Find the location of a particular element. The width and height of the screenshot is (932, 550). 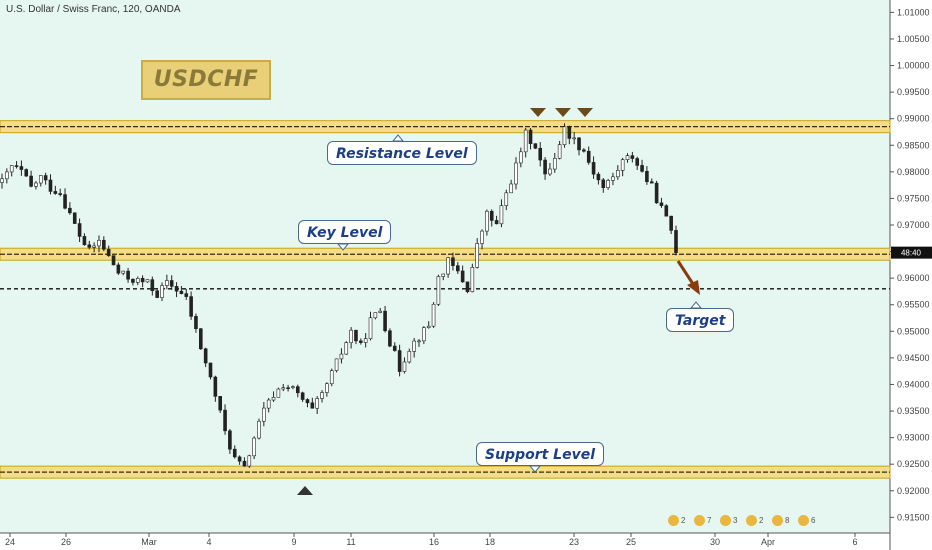

key-level-callout-label: Key Level is located at coordinates (345, 233).